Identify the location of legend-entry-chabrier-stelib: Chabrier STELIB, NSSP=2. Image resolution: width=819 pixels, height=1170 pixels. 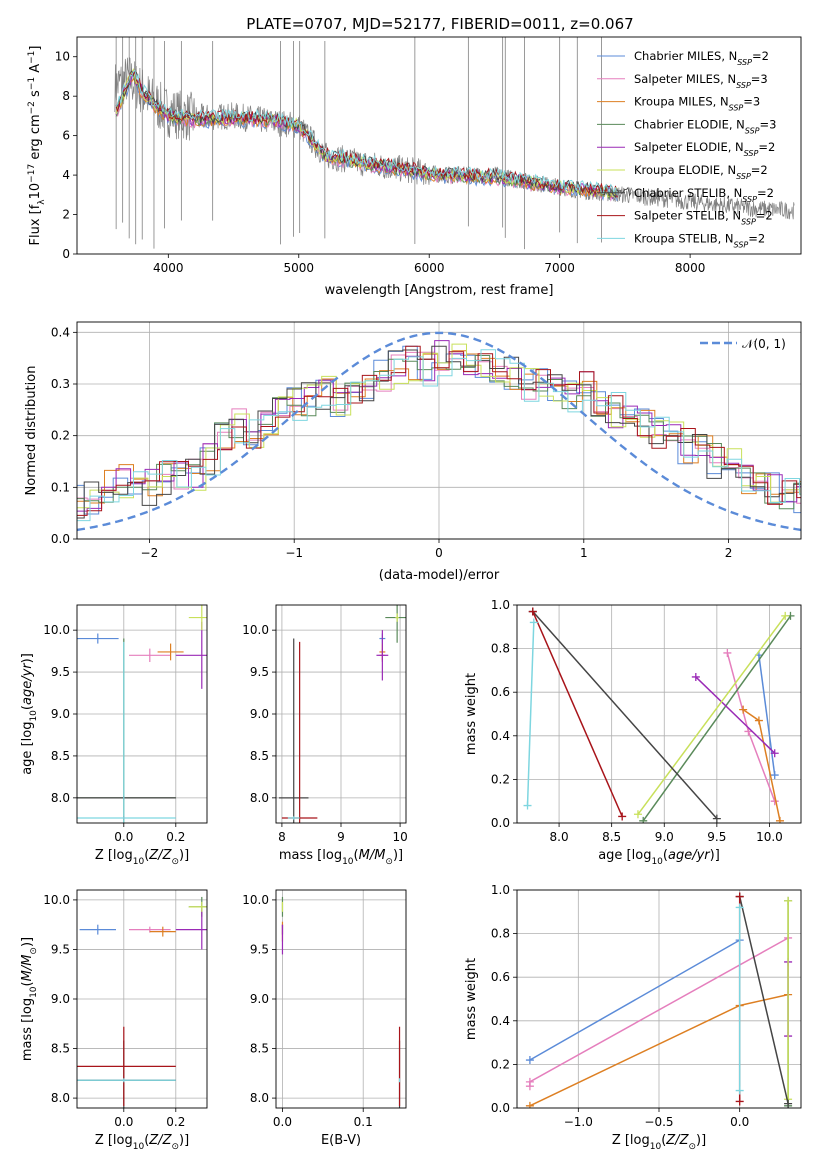
(704, 195).